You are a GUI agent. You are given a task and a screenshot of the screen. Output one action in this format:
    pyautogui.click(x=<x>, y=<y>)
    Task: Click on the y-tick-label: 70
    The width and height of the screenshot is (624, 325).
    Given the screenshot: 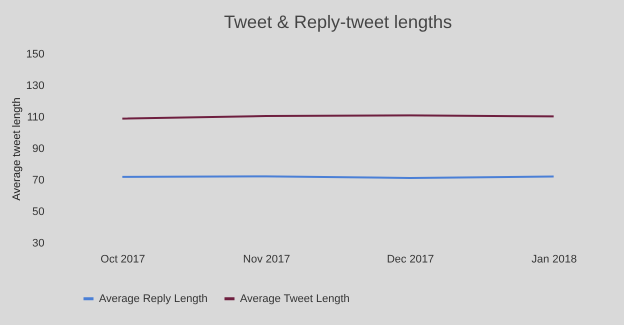 What is the action you would take?
    pyautogui.click(x=38, y=180)
    